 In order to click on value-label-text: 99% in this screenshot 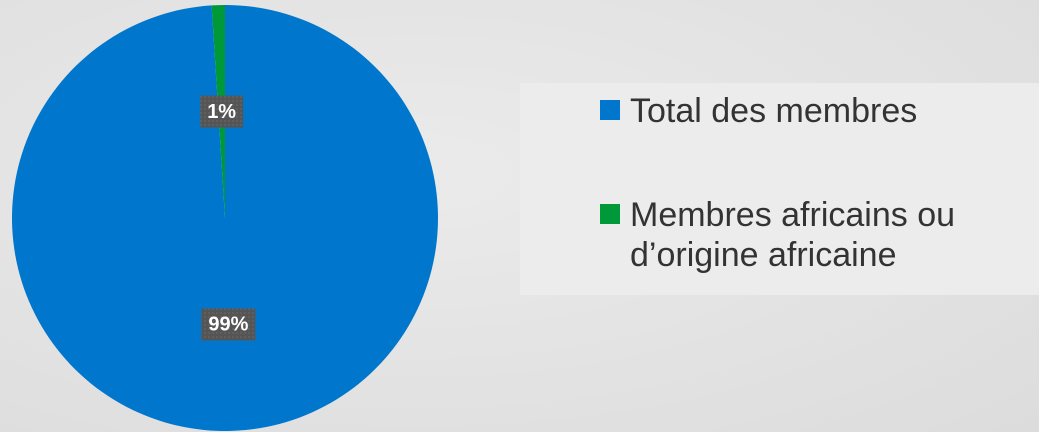, I will do `click(228, 325)`.